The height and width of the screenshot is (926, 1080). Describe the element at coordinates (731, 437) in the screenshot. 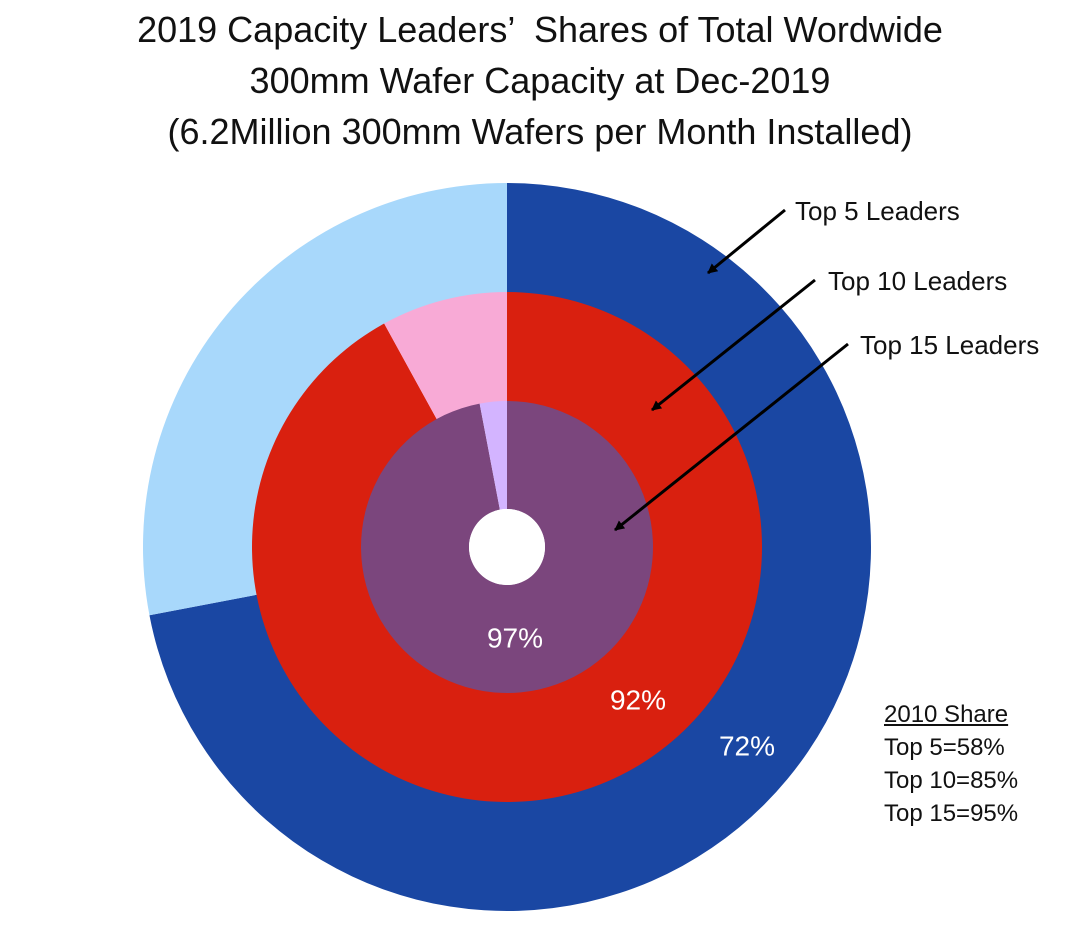

I see `top-15-leaders-callout-arrow` at that location.